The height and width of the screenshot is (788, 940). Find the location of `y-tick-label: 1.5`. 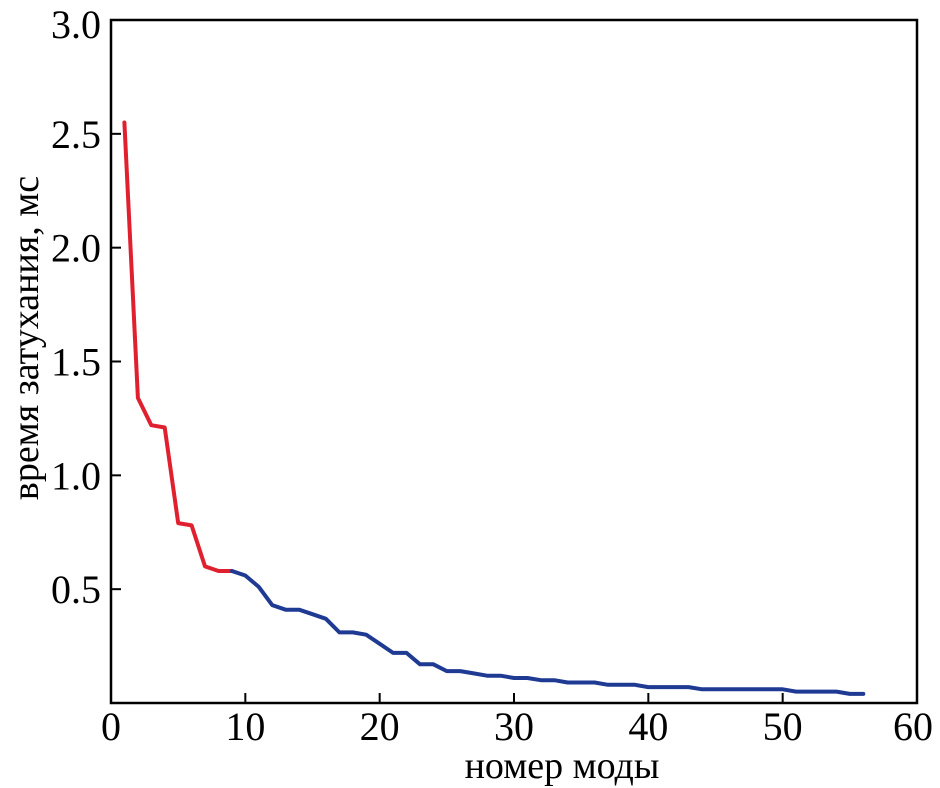

y-tick-label: 1.5 is located at coordinates (76, 362).